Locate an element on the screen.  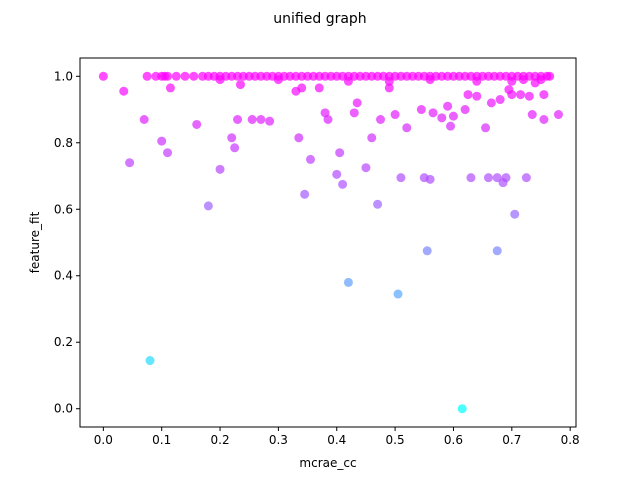
x-tick-label-4: 0.4 is located at coordinates (336, 440).